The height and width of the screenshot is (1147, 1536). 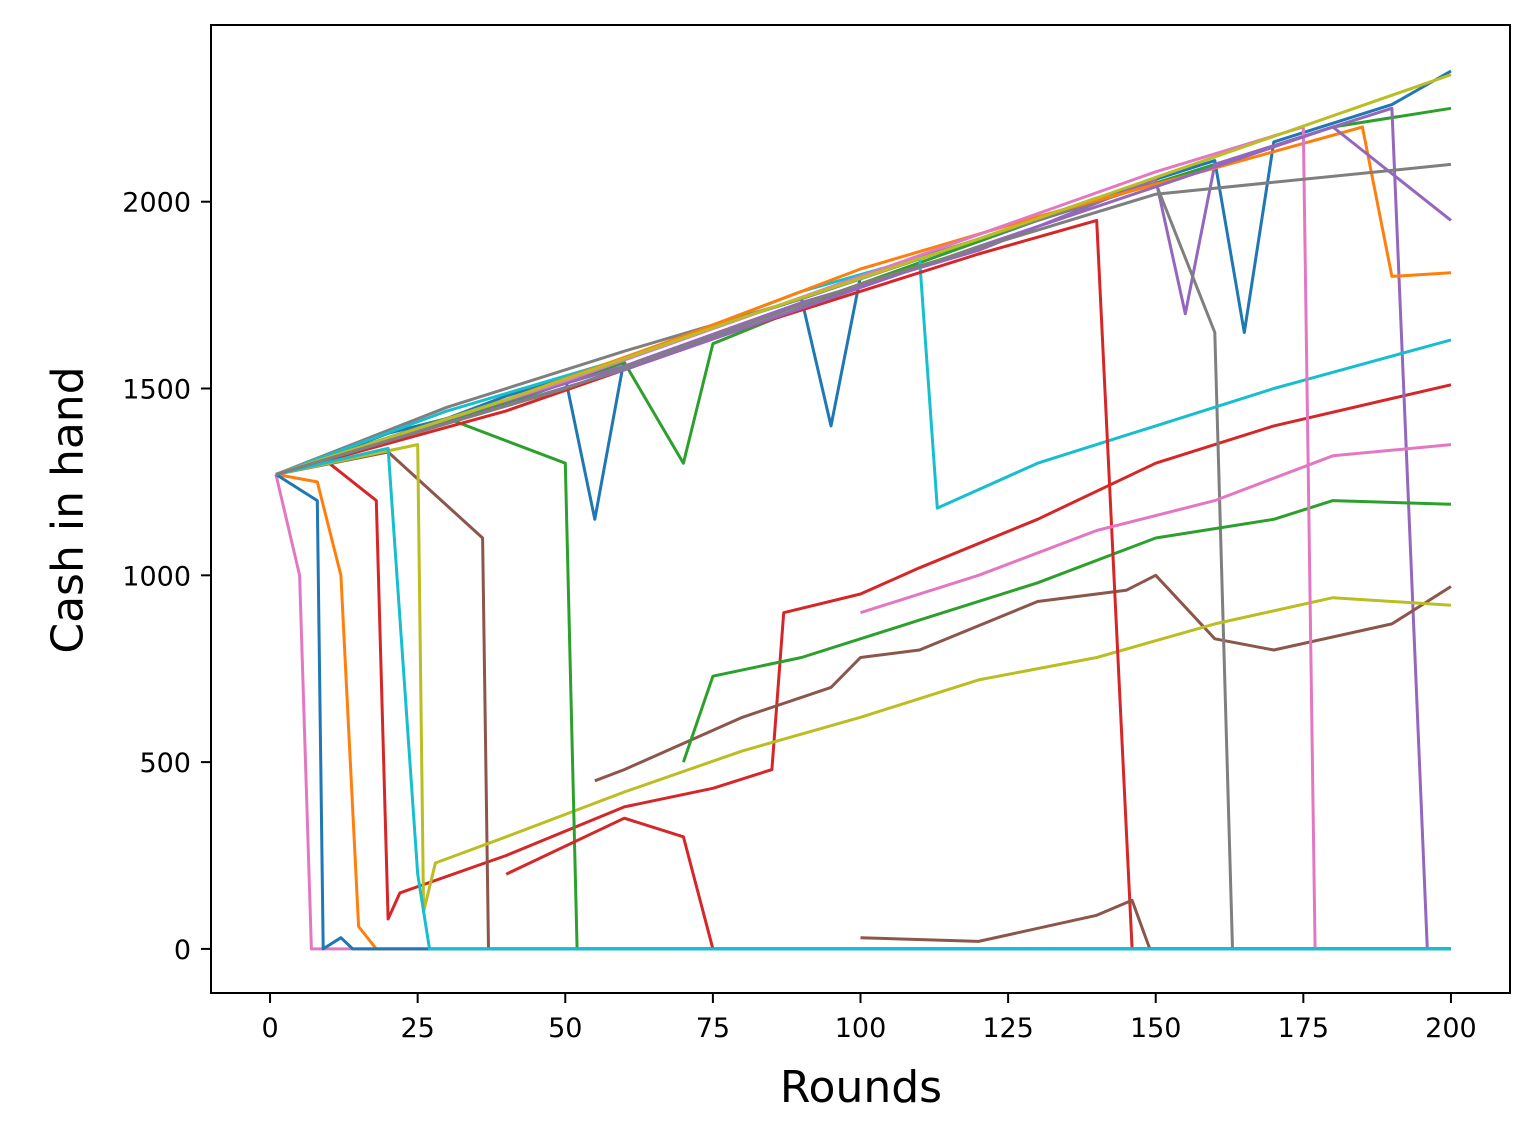 What do you see at coordinates (1304, 1028) in the screenshot?
I see `x-tick-label: 175` at bounding box center [1304, 1028].